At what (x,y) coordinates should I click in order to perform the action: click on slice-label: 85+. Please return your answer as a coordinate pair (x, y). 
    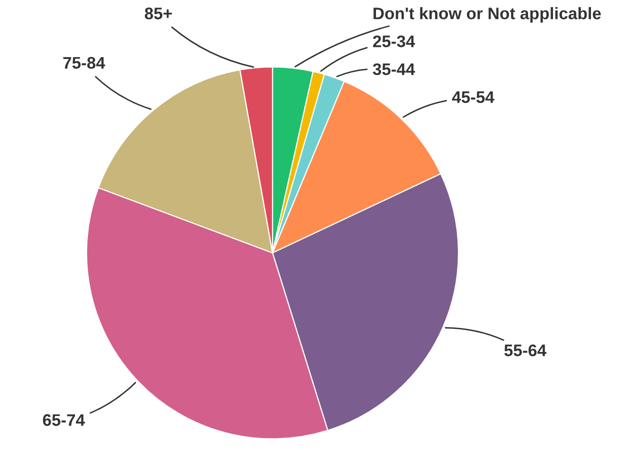
    Looking at the image, I should click on (158, 14).